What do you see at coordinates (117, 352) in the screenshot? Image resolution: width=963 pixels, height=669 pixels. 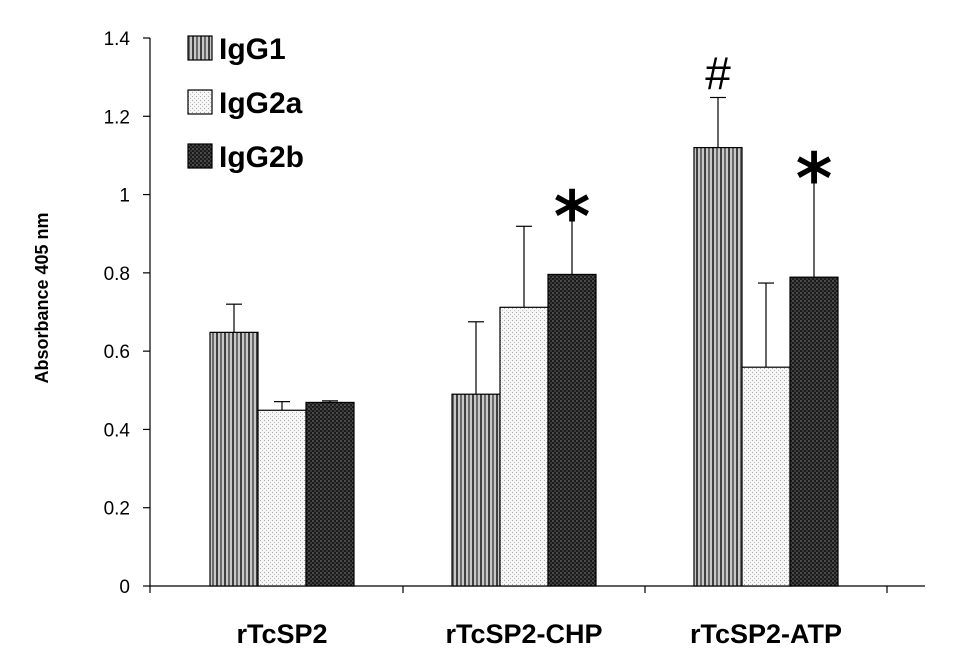 I see `y-tick-label: 0.6` at bounding box center [117, 352].